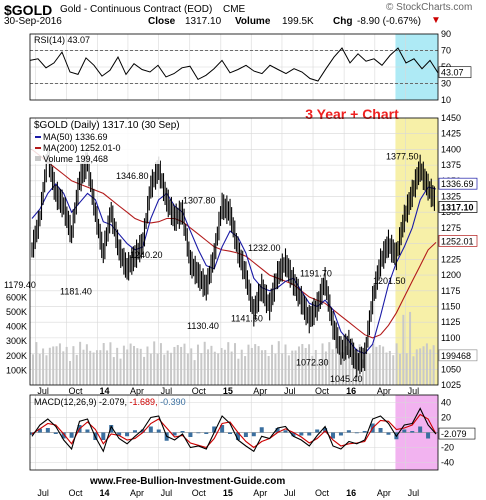 The width and height of the screenshot is (486, 500). I want to click on volume-tick-label: 100K, so click(16, 370).